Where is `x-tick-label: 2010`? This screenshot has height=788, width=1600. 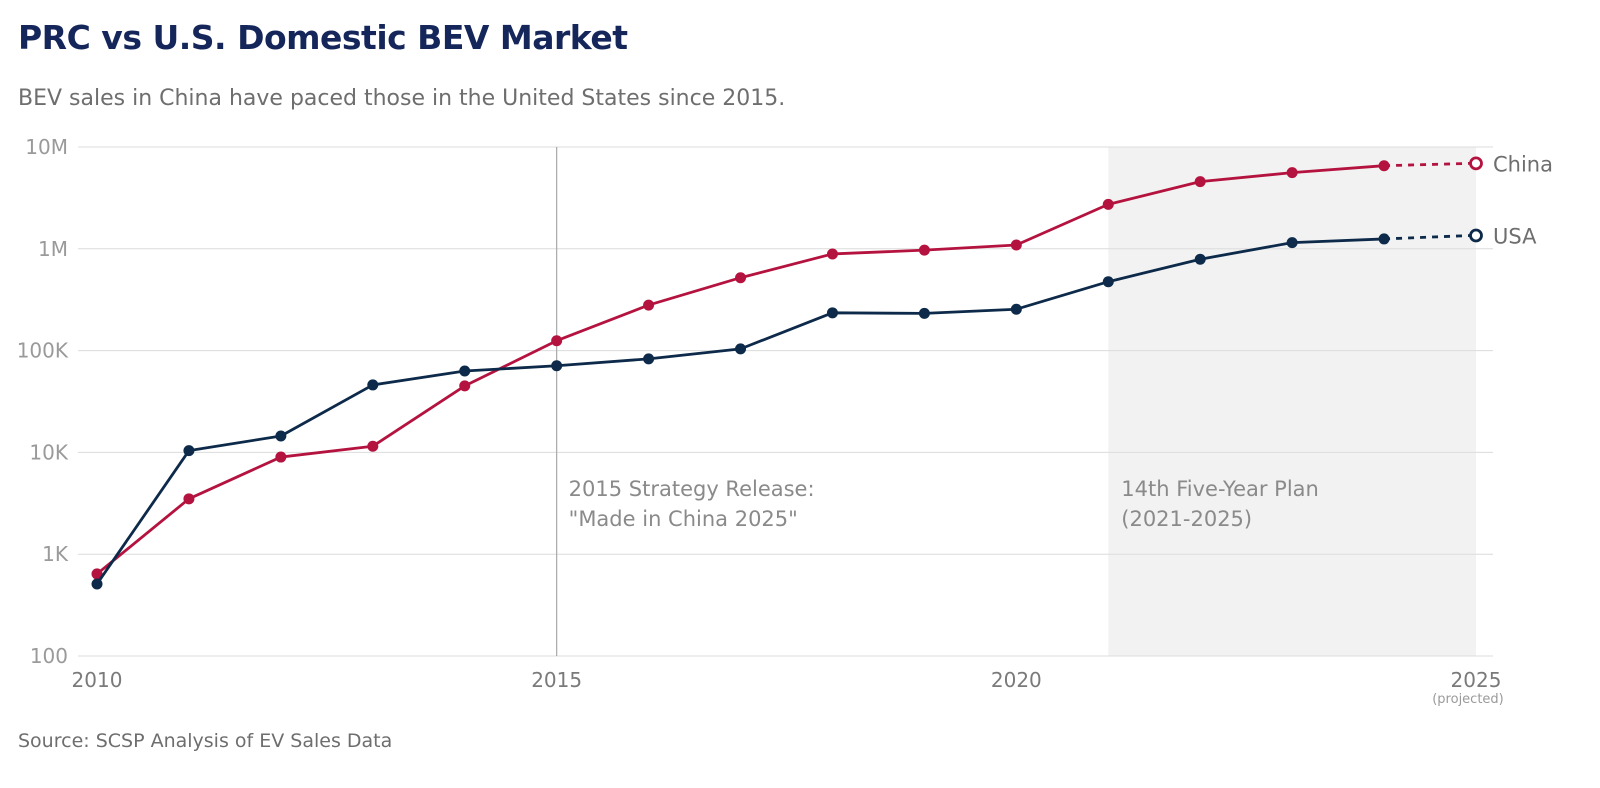 x-tick-label: 2010 is located at coordinates (97, 680).